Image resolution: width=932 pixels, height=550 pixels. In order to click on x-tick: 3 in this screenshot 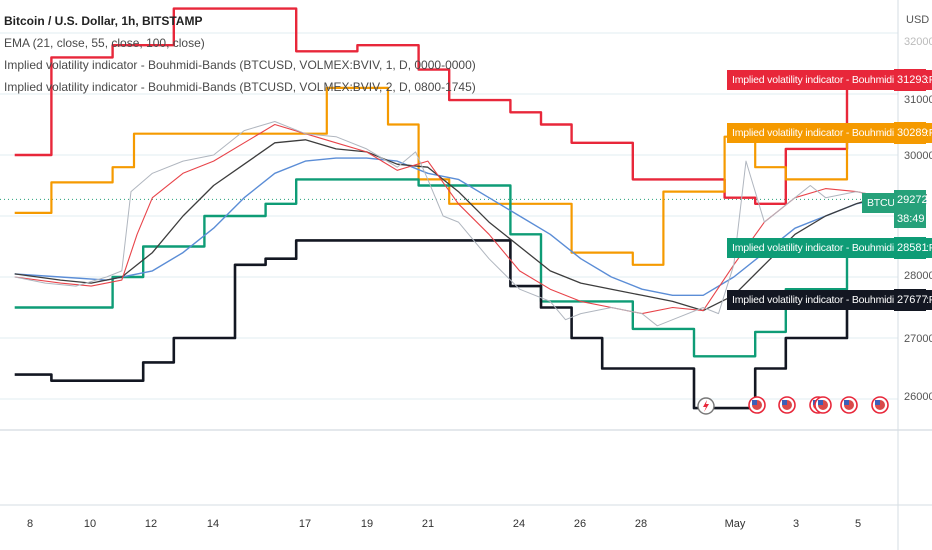, I will do `click(796, 524)`.